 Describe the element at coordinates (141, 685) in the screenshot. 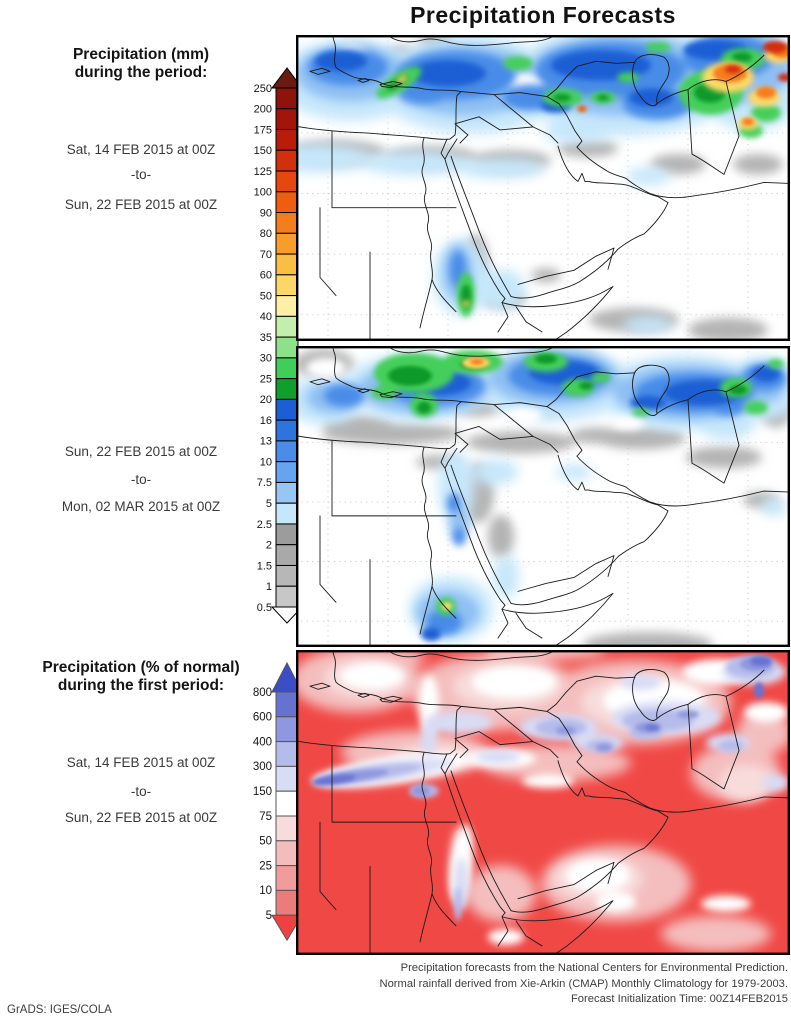

I see `pct-section-heading-line2: during the first period:` at that location.